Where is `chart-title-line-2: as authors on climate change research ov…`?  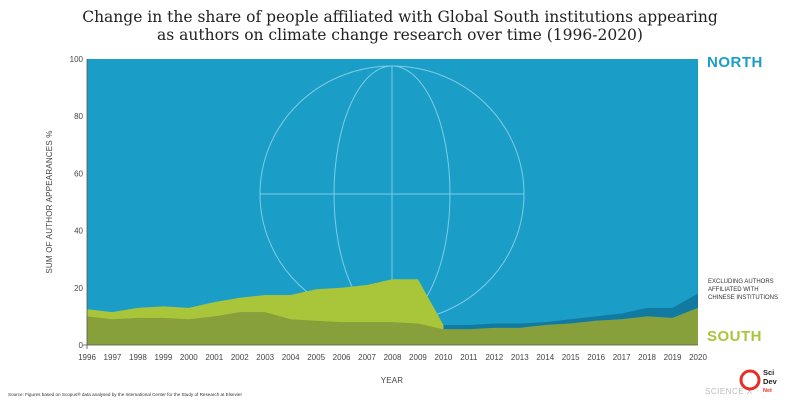
chart-title-line-2: as authors on climate change research ov… is located at coordinates (400, 35).